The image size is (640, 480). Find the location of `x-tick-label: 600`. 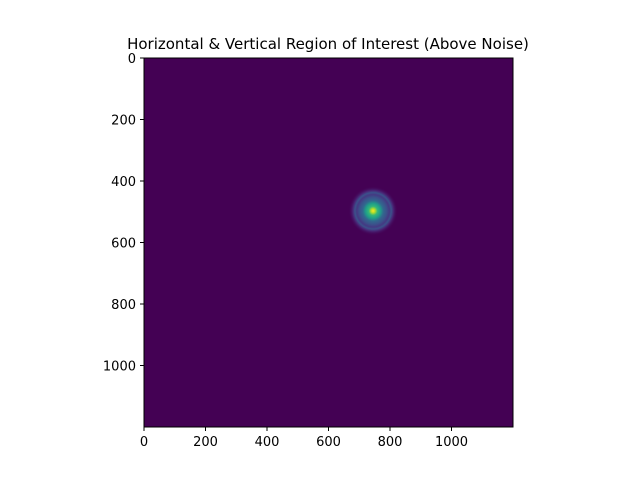

x-tick-label: 600 is located at coordinates (328, 442).